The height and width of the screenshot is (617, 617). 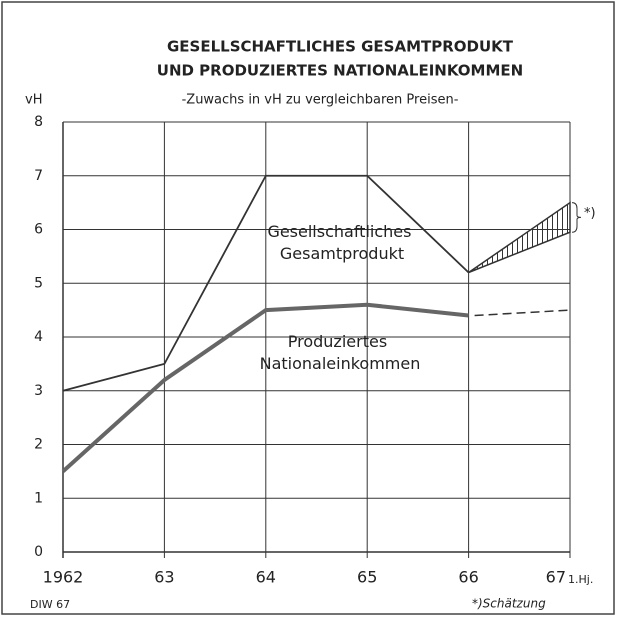 What do you see at coordinates (580, 579) in the screenshot?
I see `period-note: 1.Hj.` at bounding box center [580, 579].